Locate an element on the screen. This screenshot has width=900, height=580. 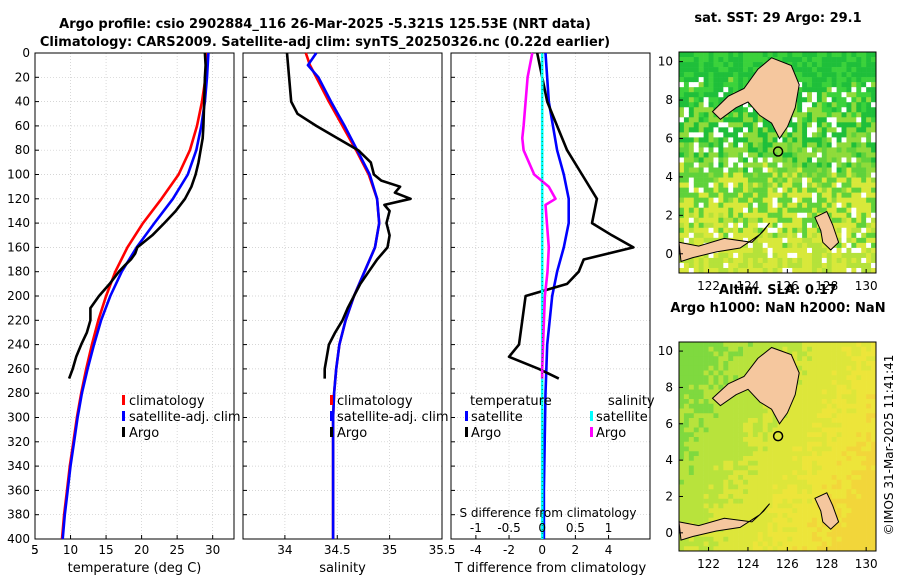
landmass is located at coordinates (827, 511).